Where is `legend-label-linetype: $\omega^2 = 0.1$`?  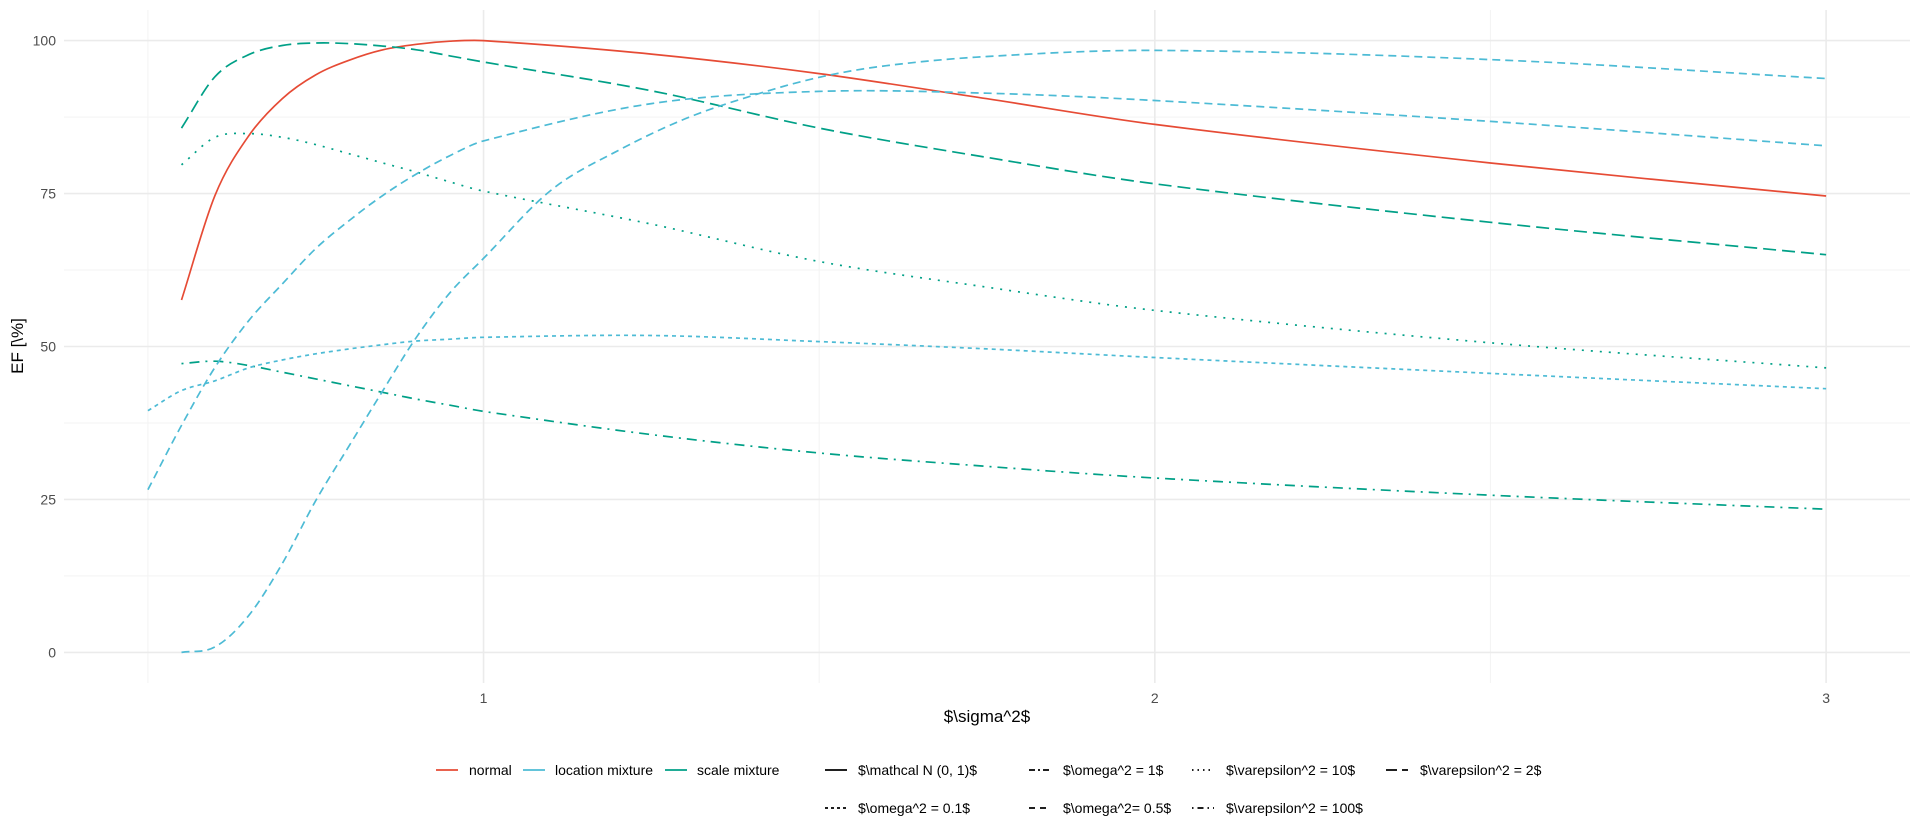 legend-label-linetype: $\omega^2 = 0.1$ is located at coordinates (914, 808).